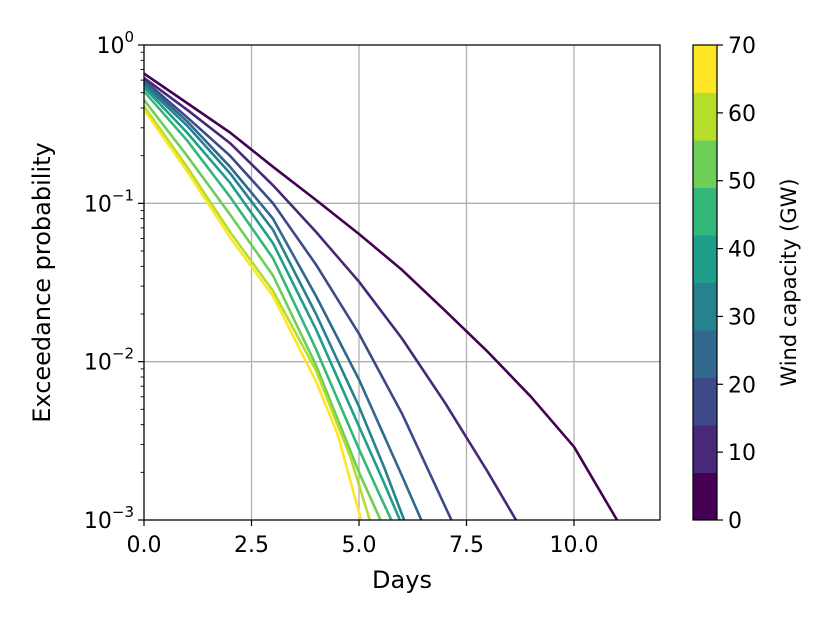 The image size is (830, 623). I want to click on x-tick-label: 5.0, so click(359, 545).